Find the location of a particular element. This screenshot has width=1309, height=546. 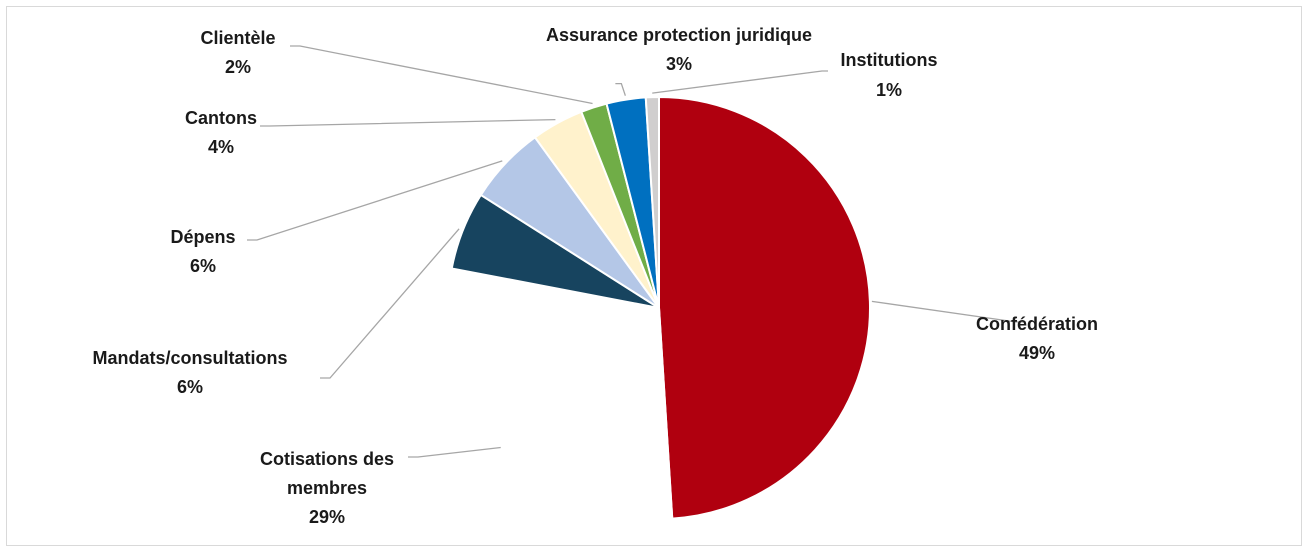

data-label-category-clientele: Clientèle is located at coordinates (237, 38).